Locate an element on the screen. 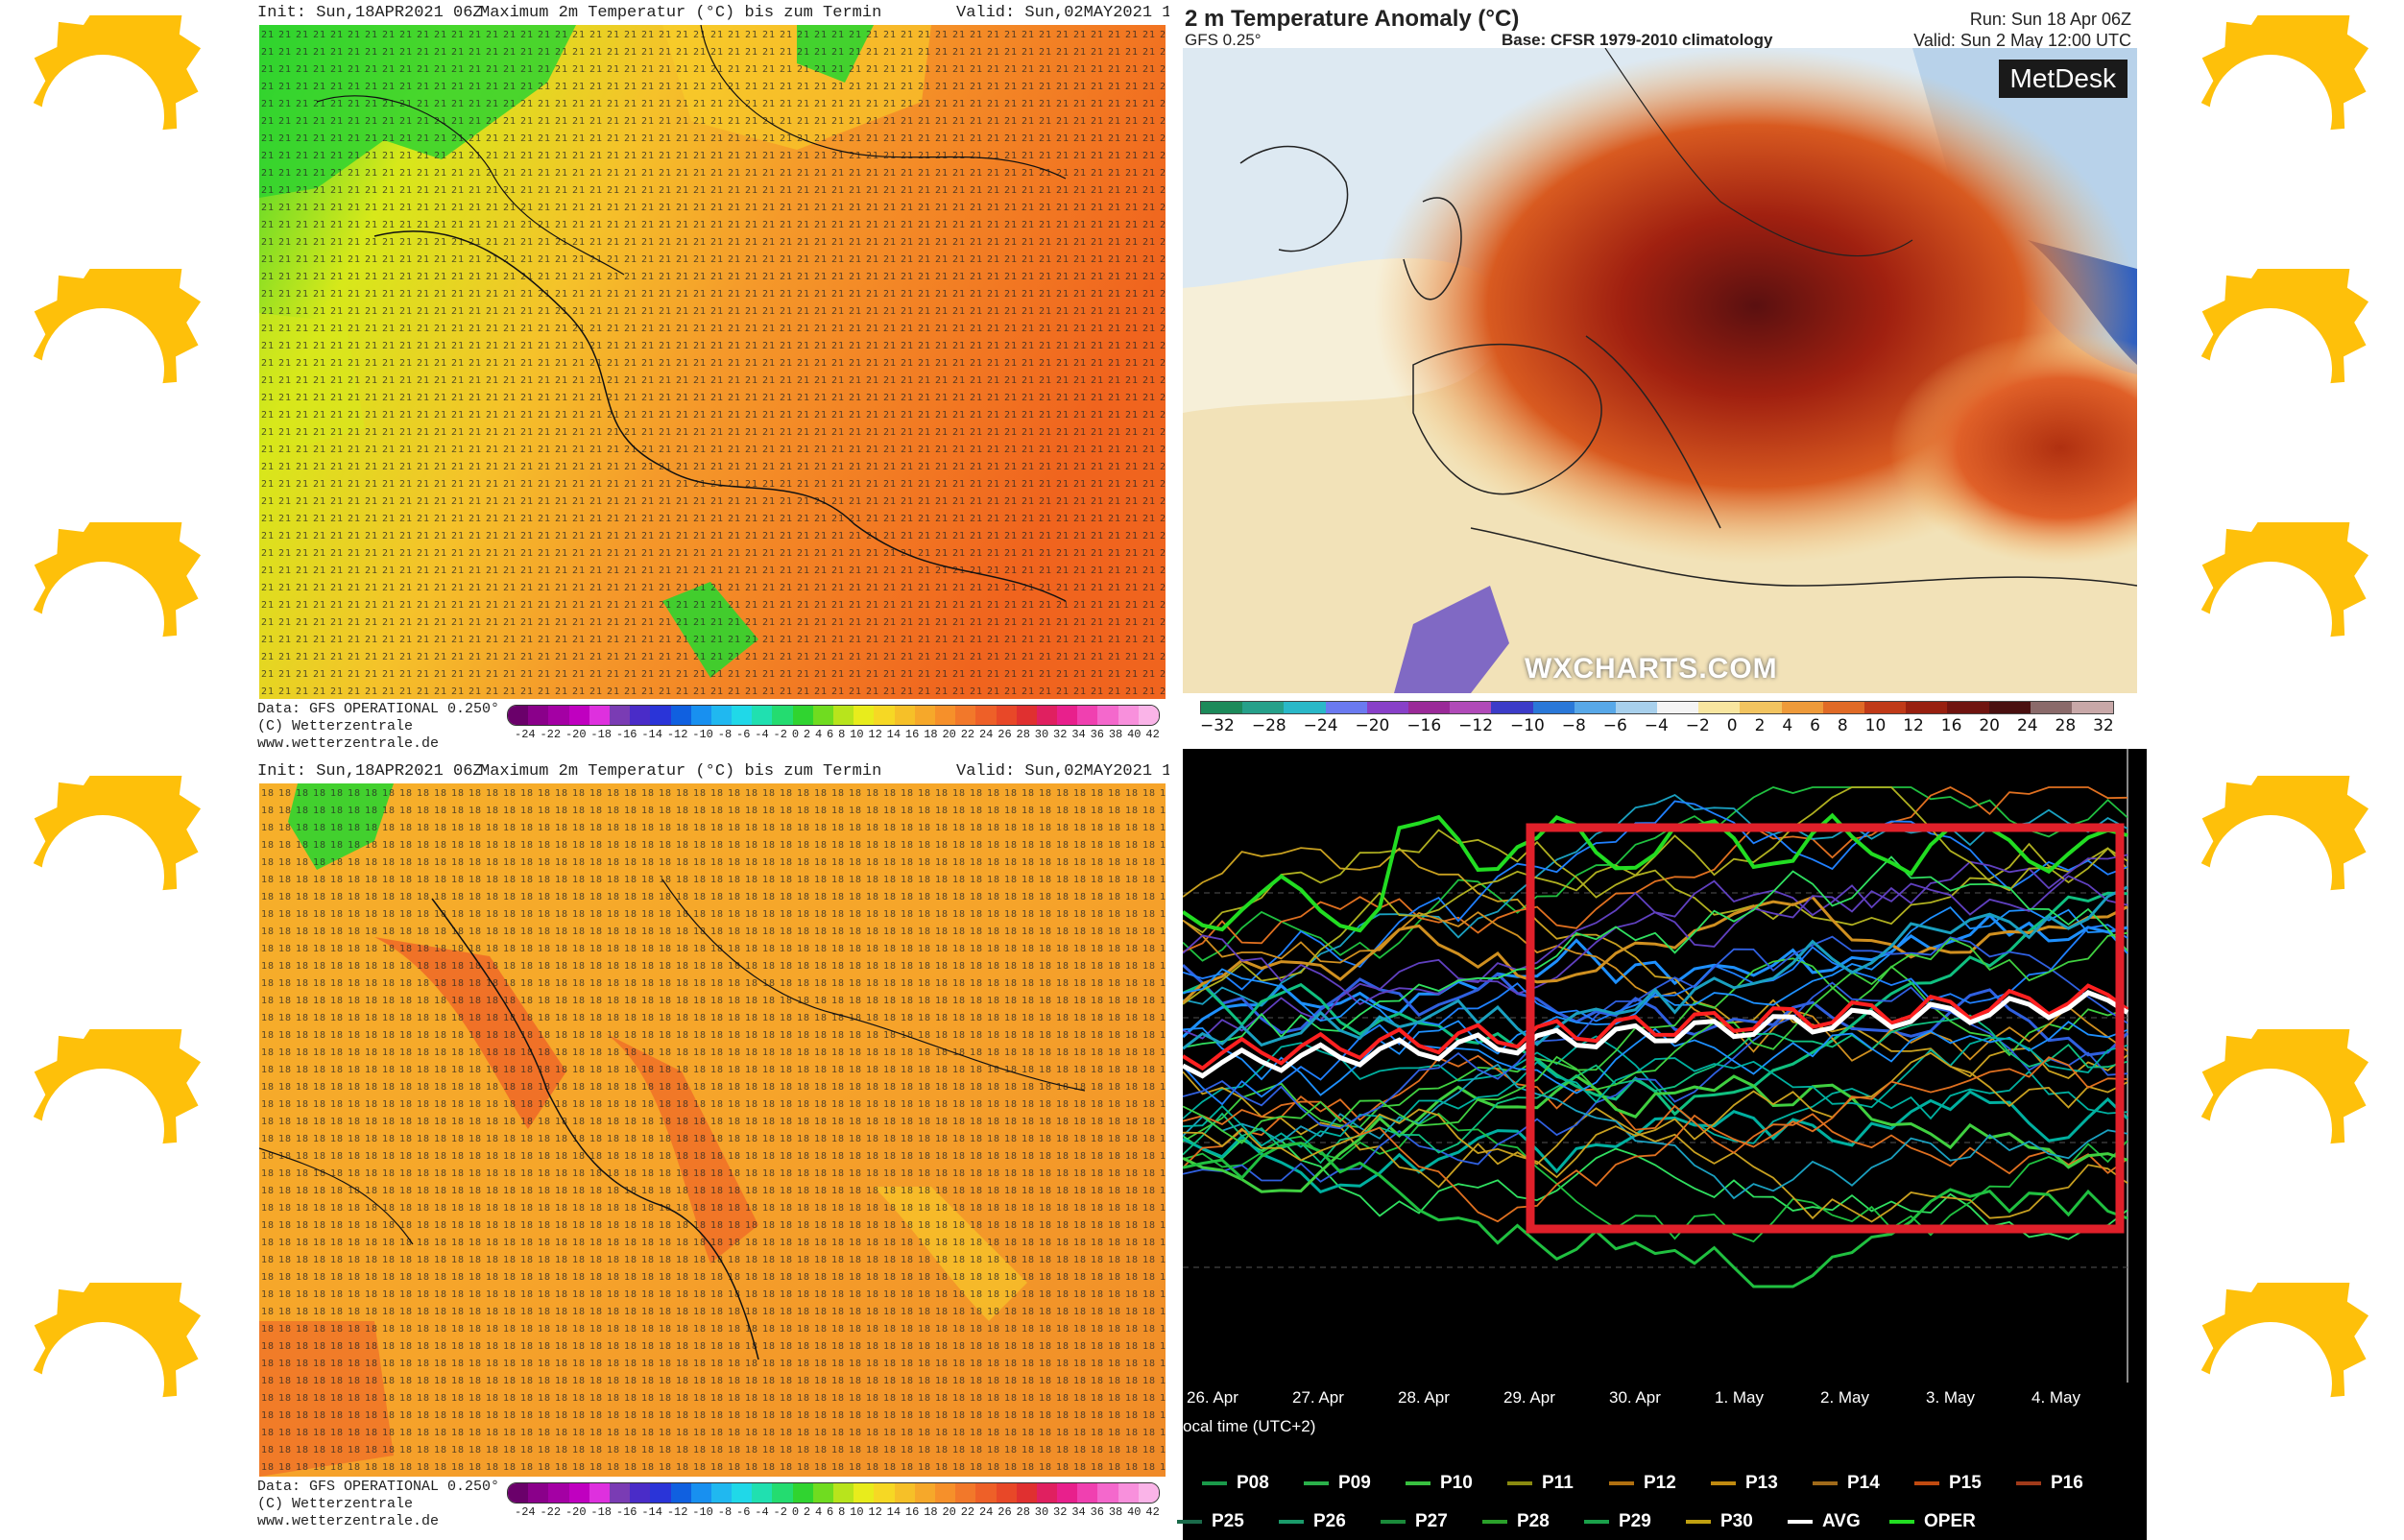  avg-line is located at coordinates (1656, 1035).